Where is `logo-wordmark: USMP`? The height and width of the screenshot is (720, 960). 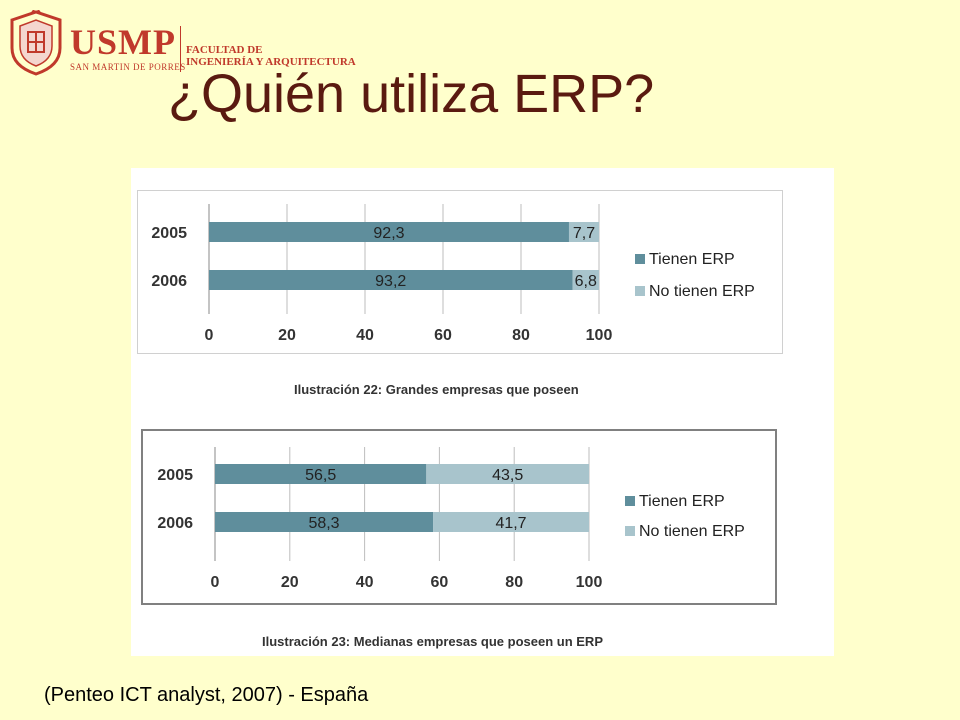 logo-wordmark: USMP is located at coordinates (123, 42).